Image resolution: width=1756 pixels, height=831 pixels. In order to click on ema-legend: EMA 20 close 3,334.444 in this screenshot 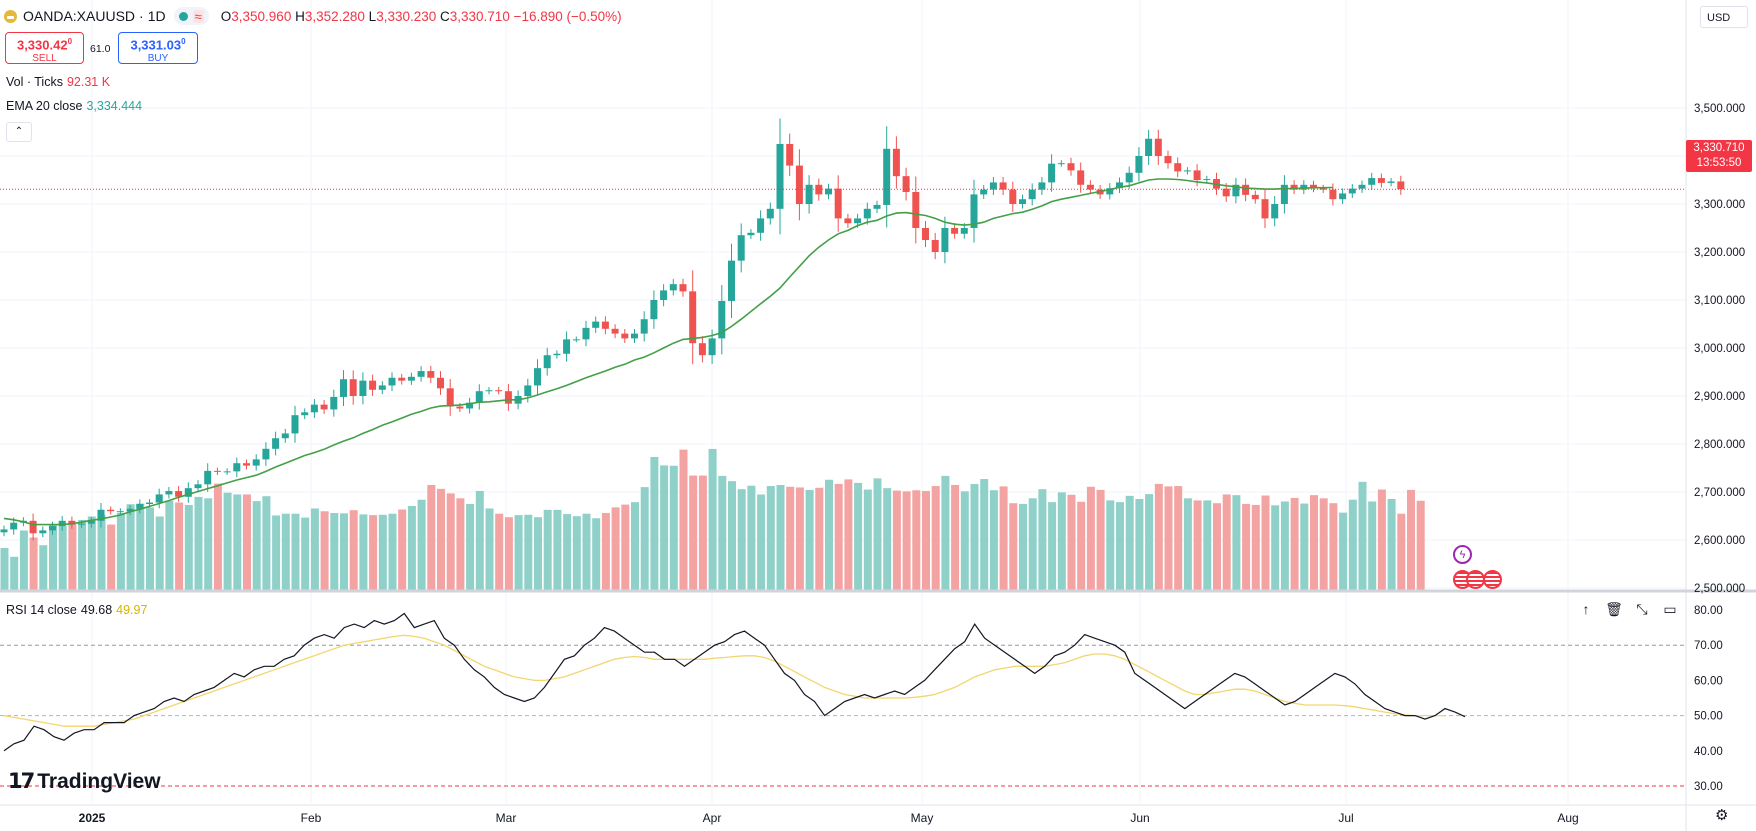, I will do `click(74, 106)`.